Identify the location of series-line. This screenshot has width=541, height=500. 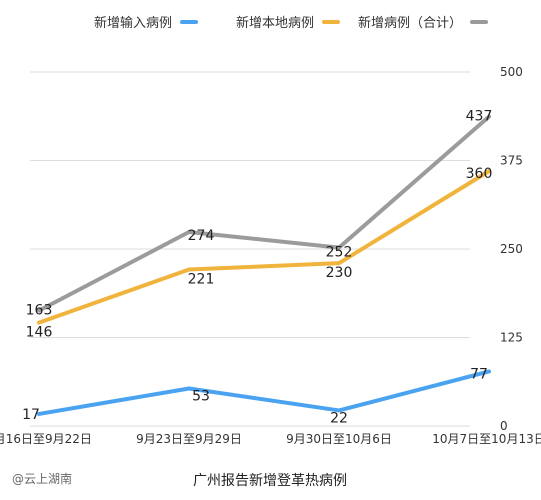
(264, 392).